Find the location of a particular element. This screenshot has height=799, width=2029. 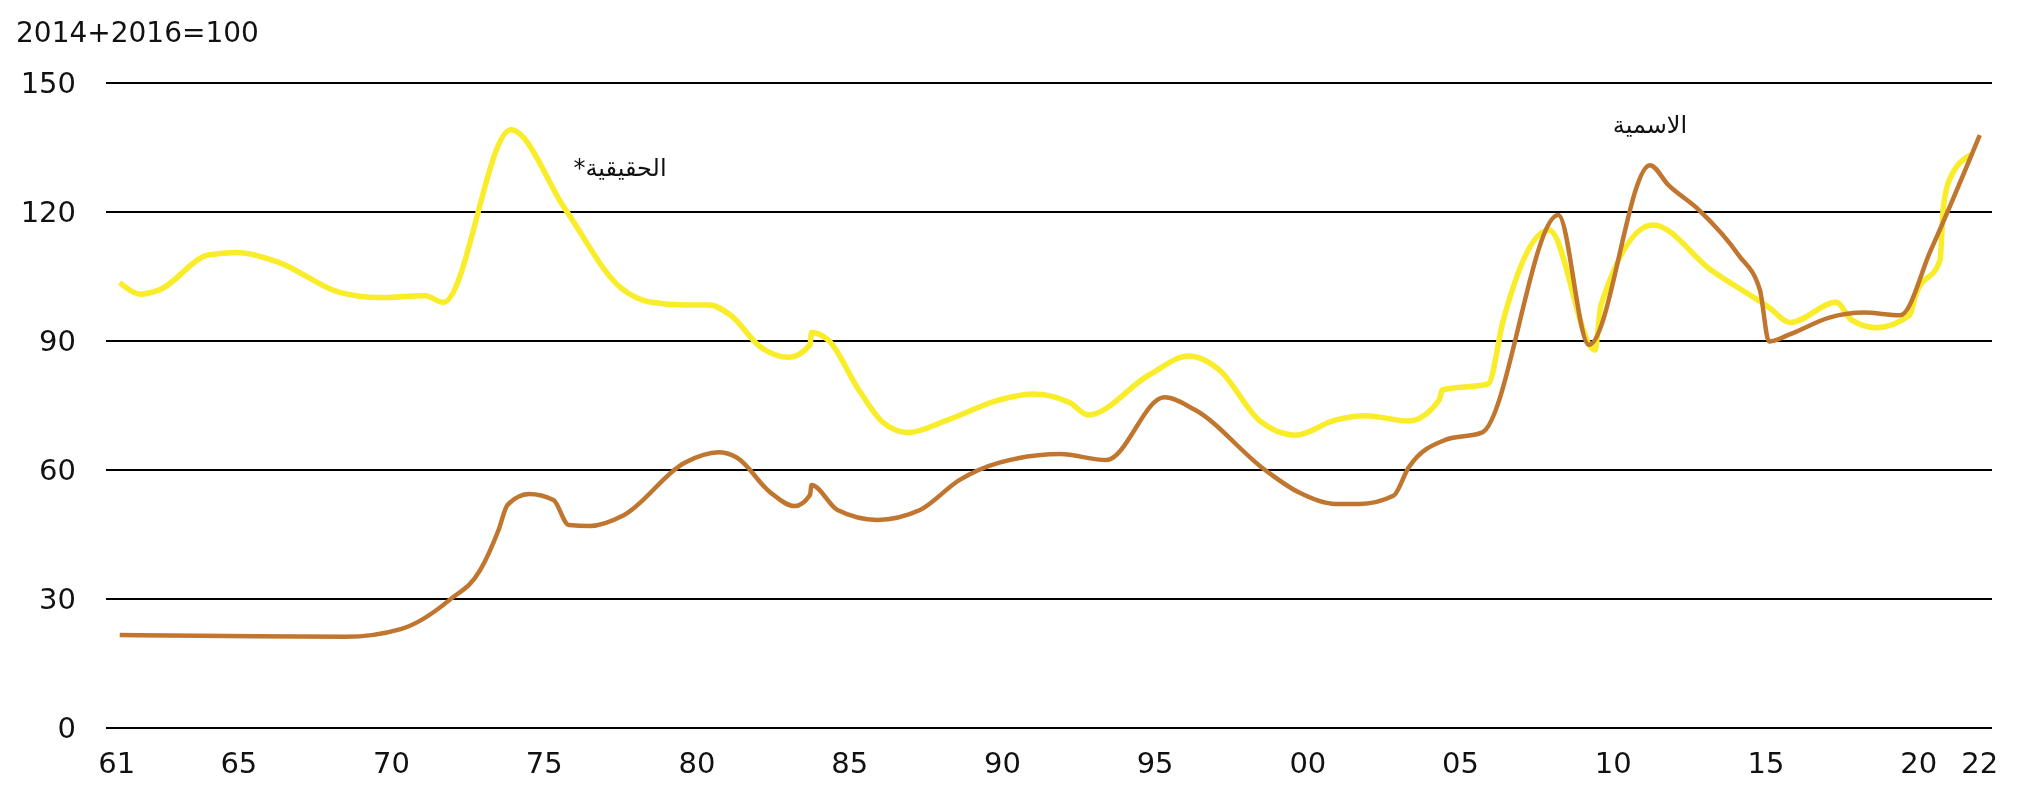

x-tick-label: 80 is located at coordinates (697, 763).